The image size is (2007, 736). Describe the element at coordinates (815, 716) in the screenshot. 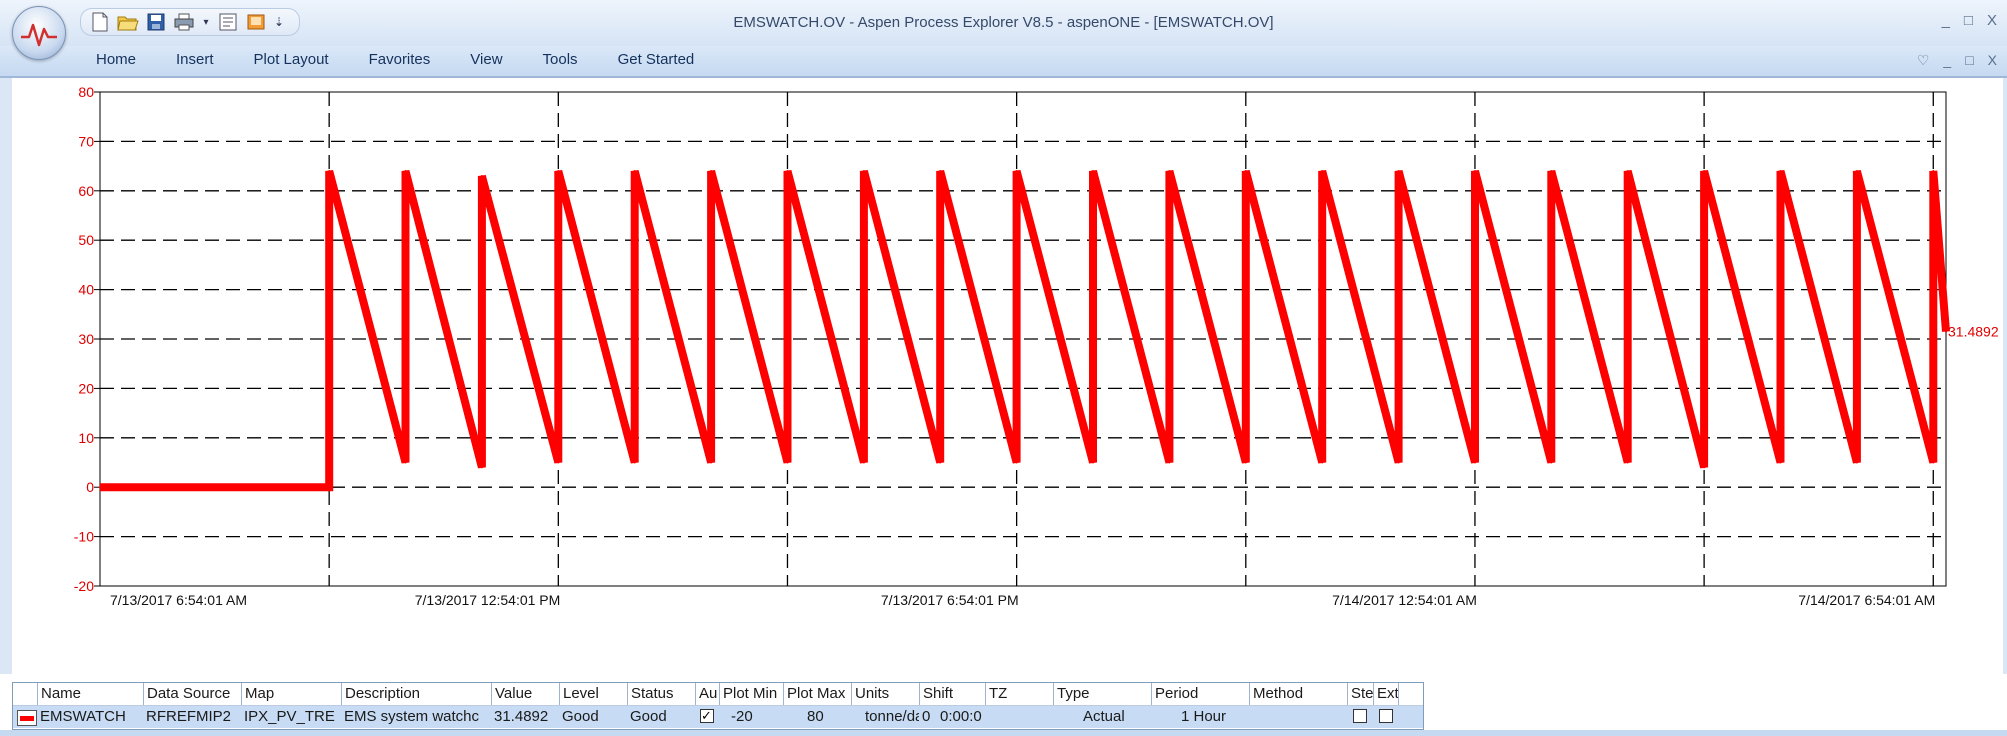

I see `trace-plot-max: 80` at that location.